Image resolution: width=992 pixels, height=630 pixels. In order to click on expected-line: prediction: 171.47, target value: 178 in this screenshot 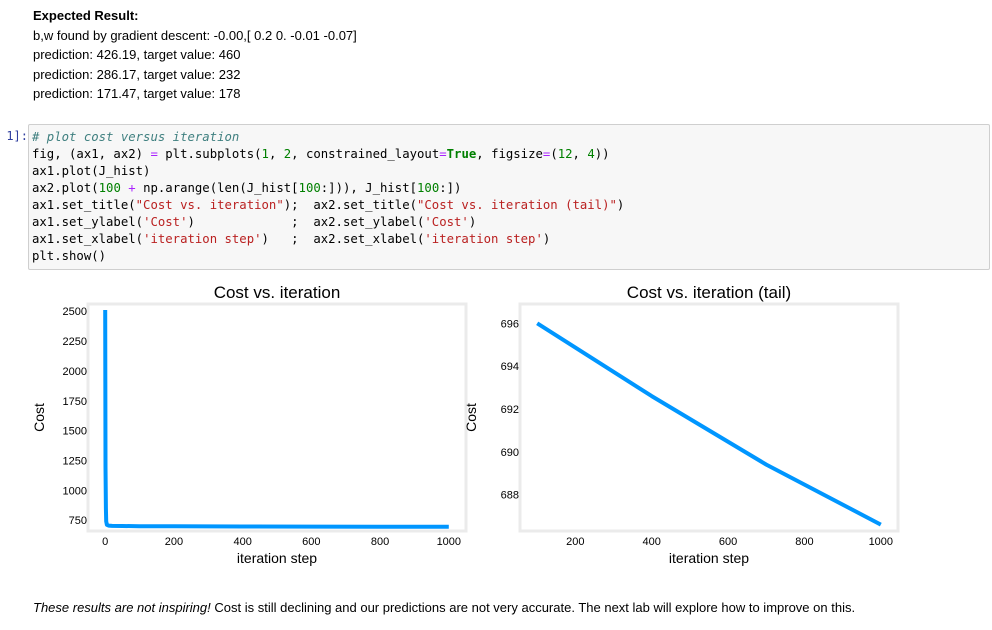, I will do `click(137, 93)`.